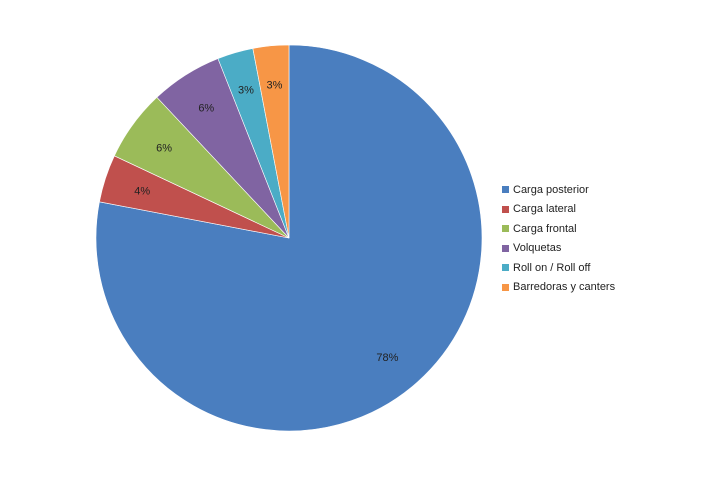 The height and width of the screenshot is (478, 718). What do you see at coordinates (545, 228) in the screenshot?
I see `legend-label-carga-frontal: Carga frontal` at bounding box center [545, 228].